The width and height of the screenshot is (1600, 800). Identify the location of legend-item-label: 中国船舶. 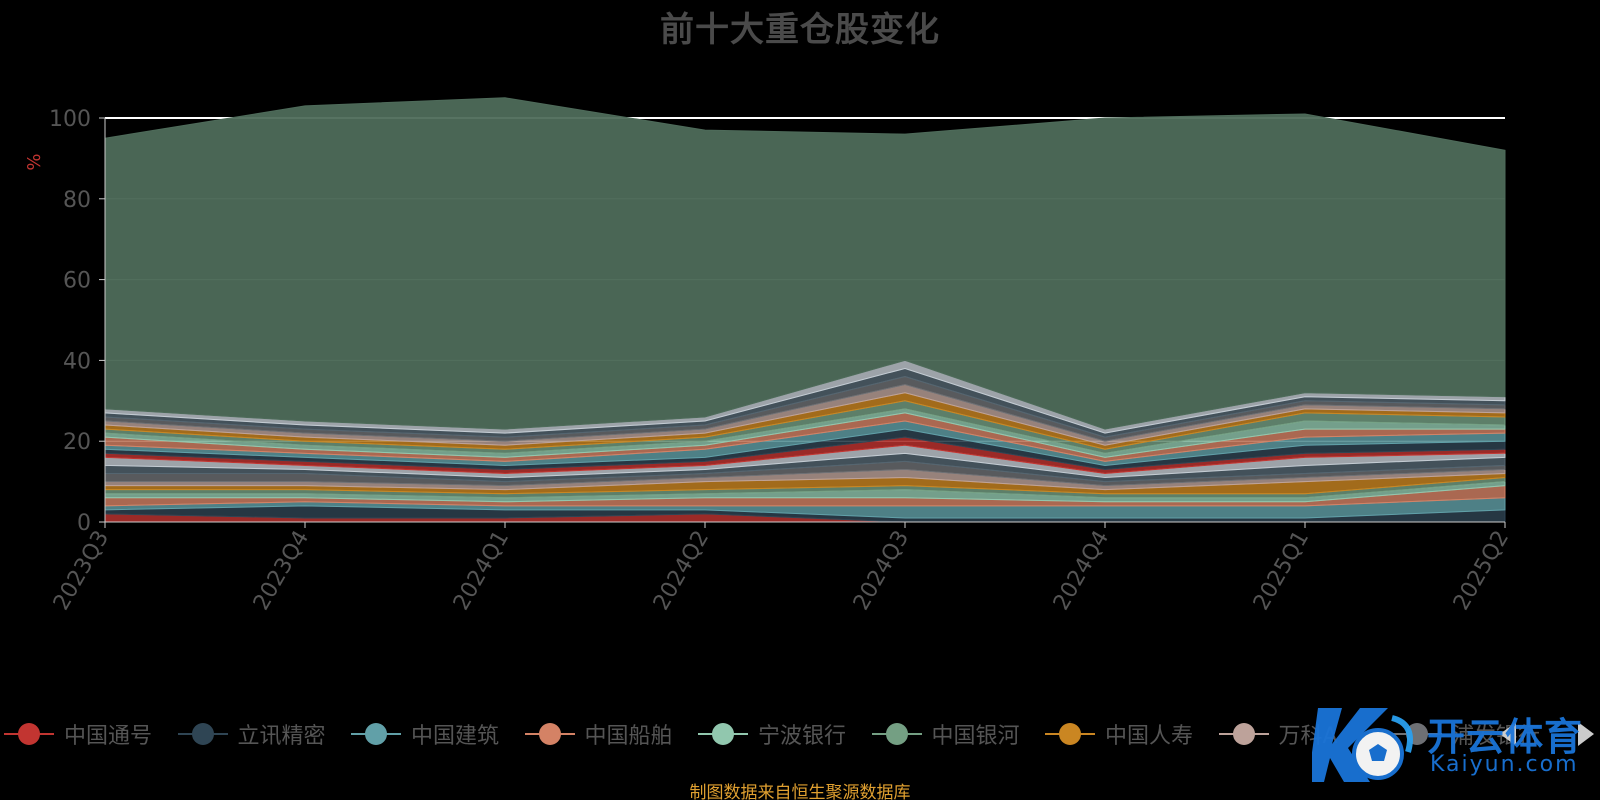
(628, 736).